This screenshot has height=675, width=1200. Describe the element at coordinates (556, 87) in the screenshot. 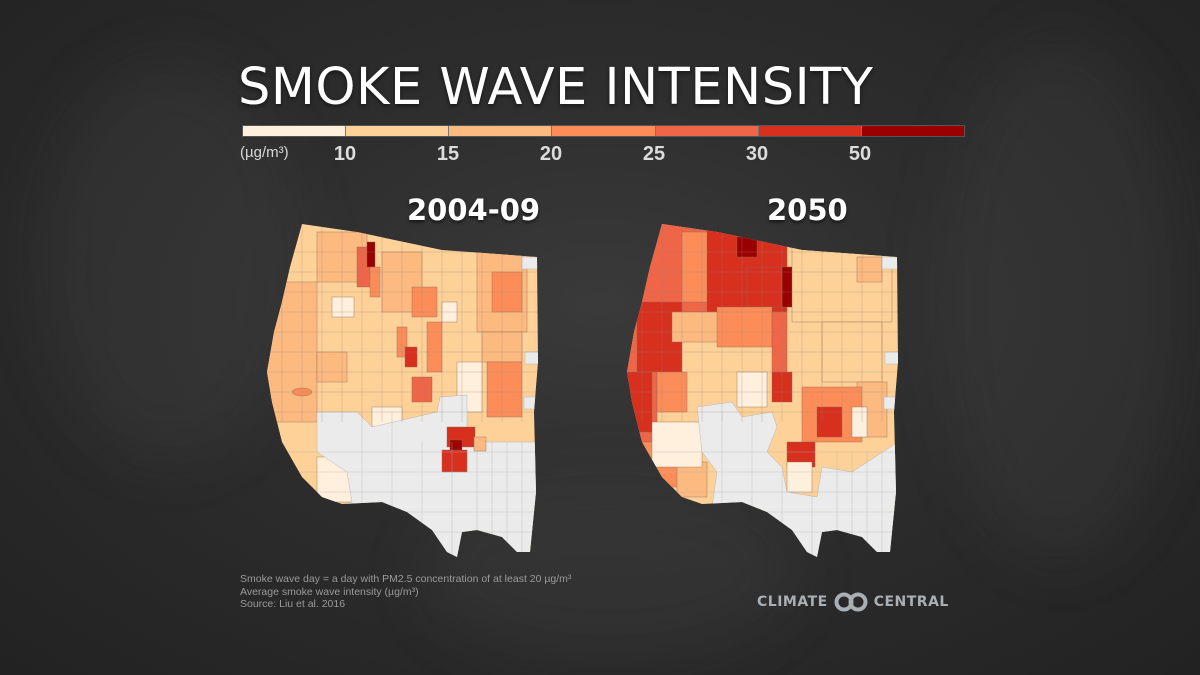

I see `chart-title: SMOKE WAVE INTENSITY` at that location.